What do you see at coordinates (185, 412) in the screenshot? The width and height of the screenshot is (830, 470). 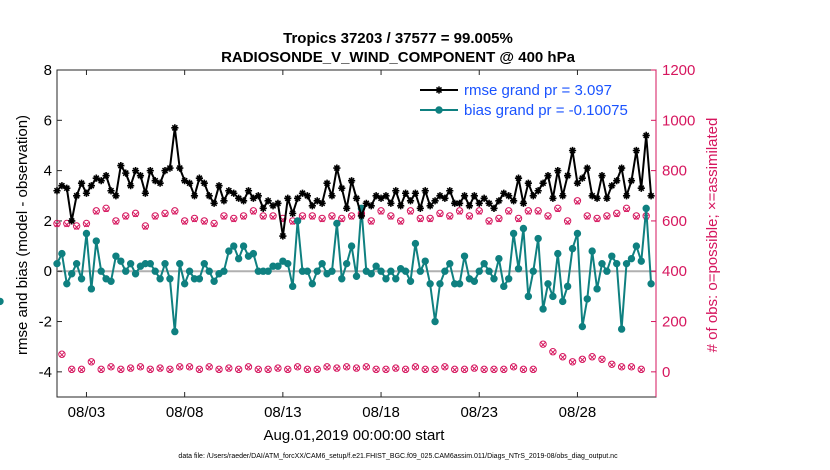 I see `x-tick-label: 08/08` at bounding box center [185, 412].